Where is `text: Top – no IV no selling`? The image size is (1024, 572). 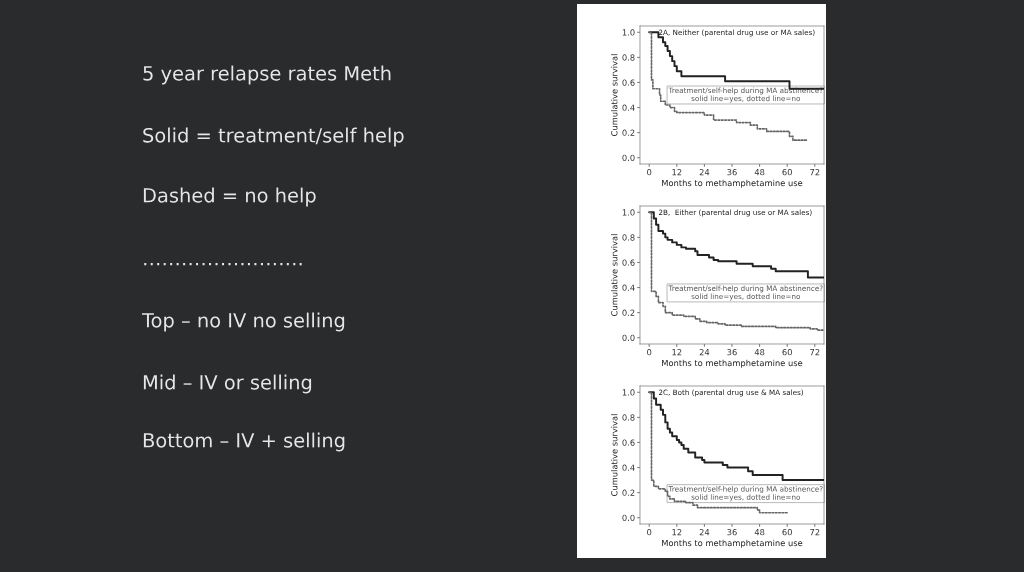 text: Top – no IV no selling is located at coordinates (243, 322).